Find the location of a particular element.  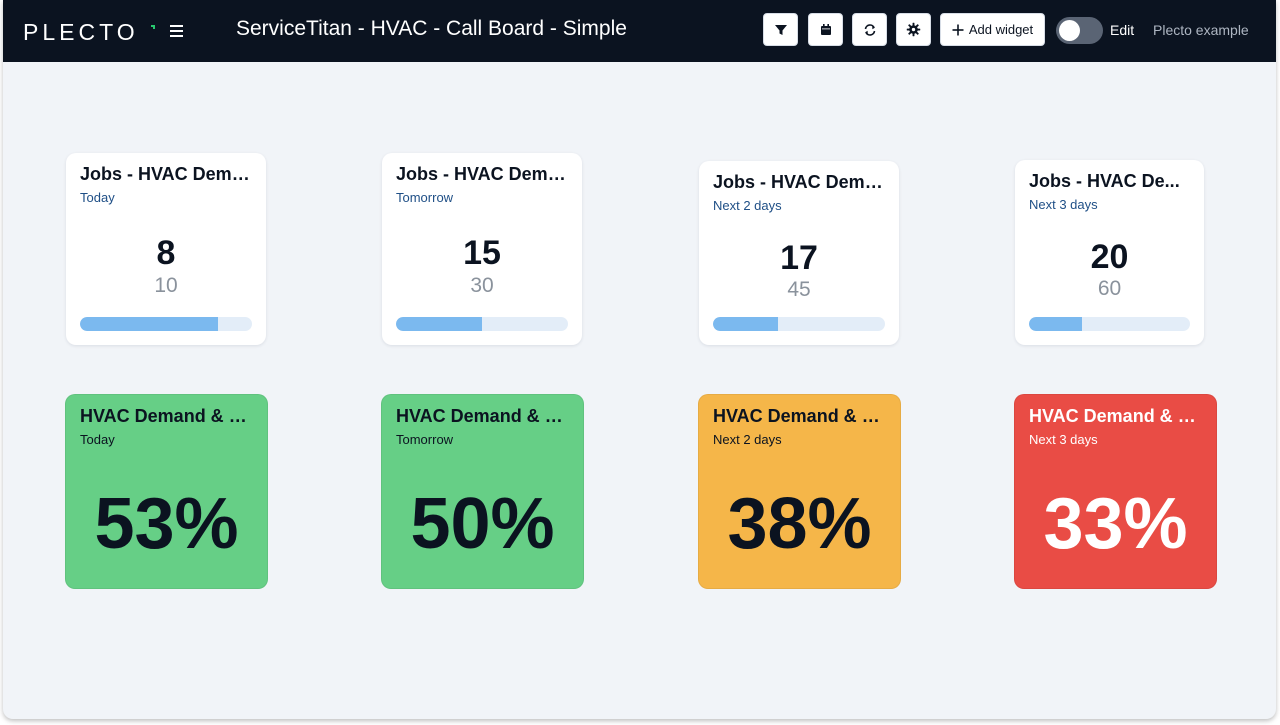

widget-percentage: 50% is located at coordinates (482, 524).